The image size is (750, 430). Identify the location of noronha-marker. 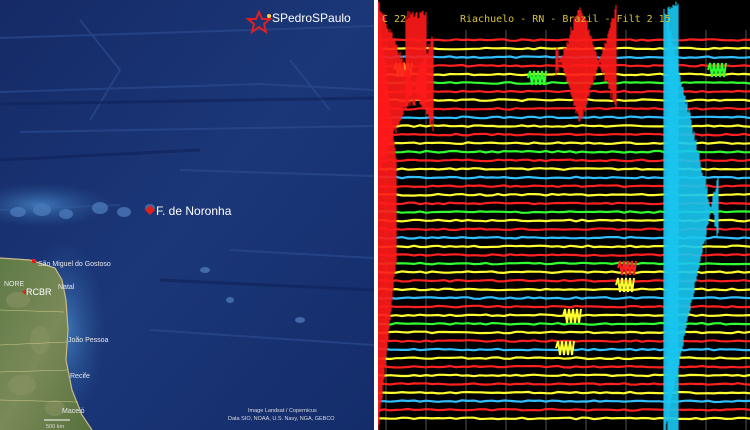
(150, 210).